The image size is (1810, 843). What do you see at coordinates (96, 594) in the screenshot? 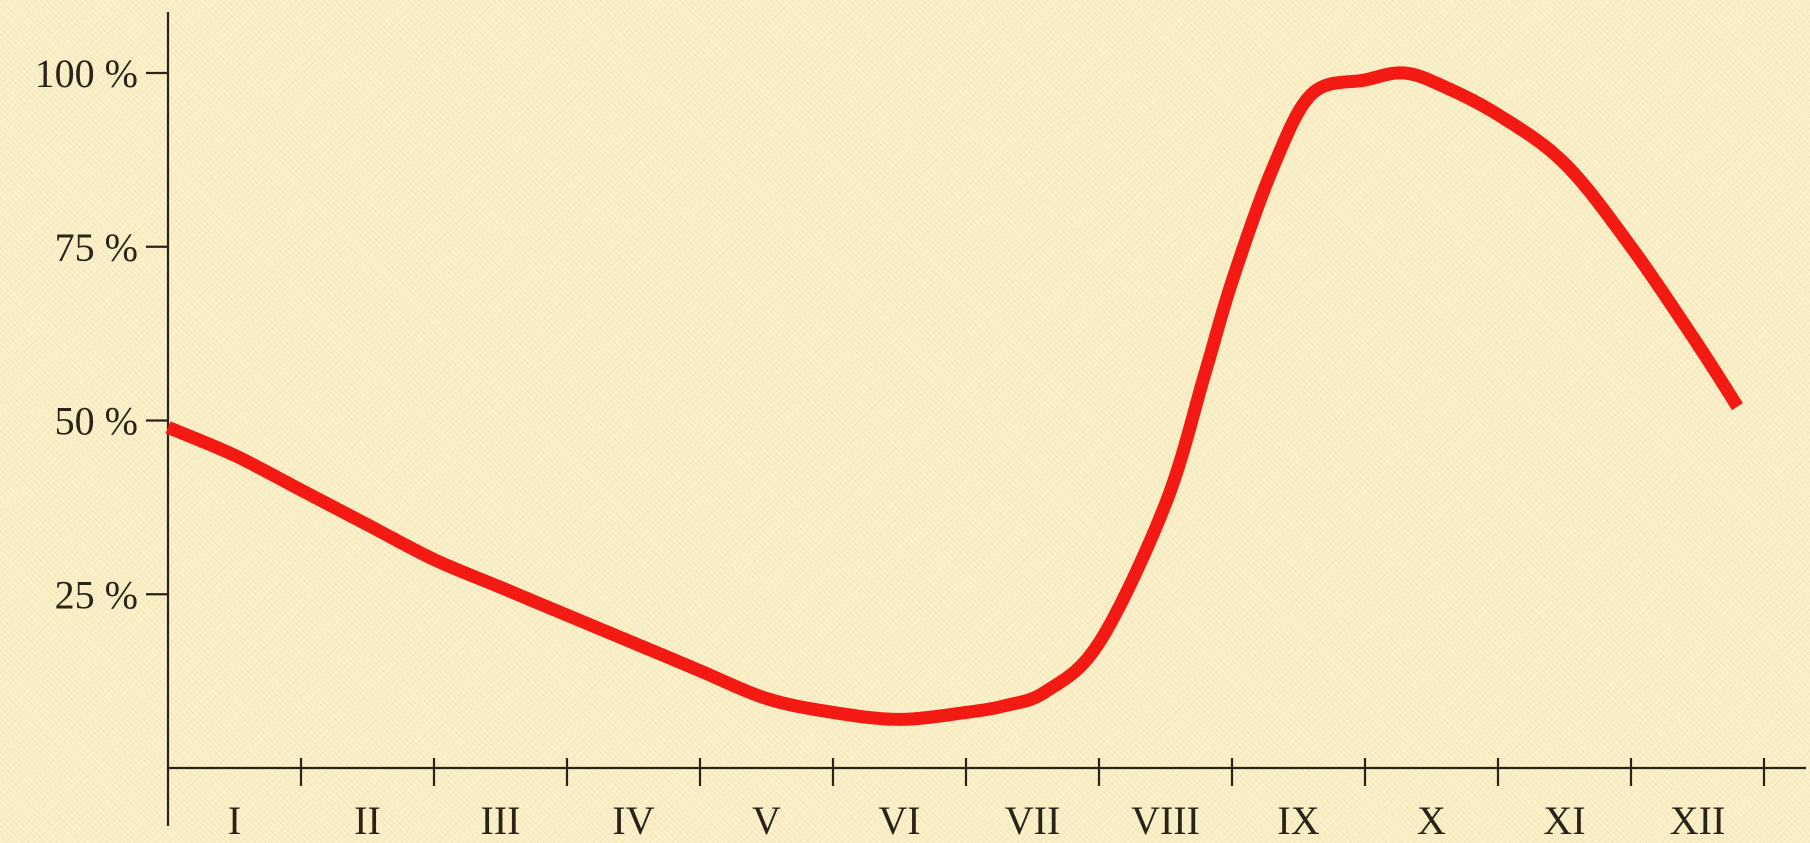
I see `y-tick-label: 25 %` at bounding box center [96, 594].